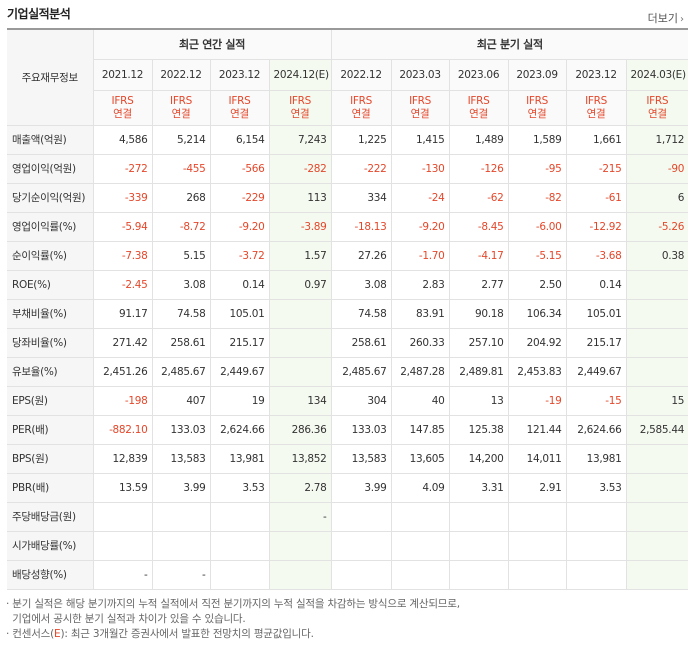 The image size is (694, 648). Describe the element at coordinates (537, 342) in the screenshot. I see `table-cell: 204.92` at that location.